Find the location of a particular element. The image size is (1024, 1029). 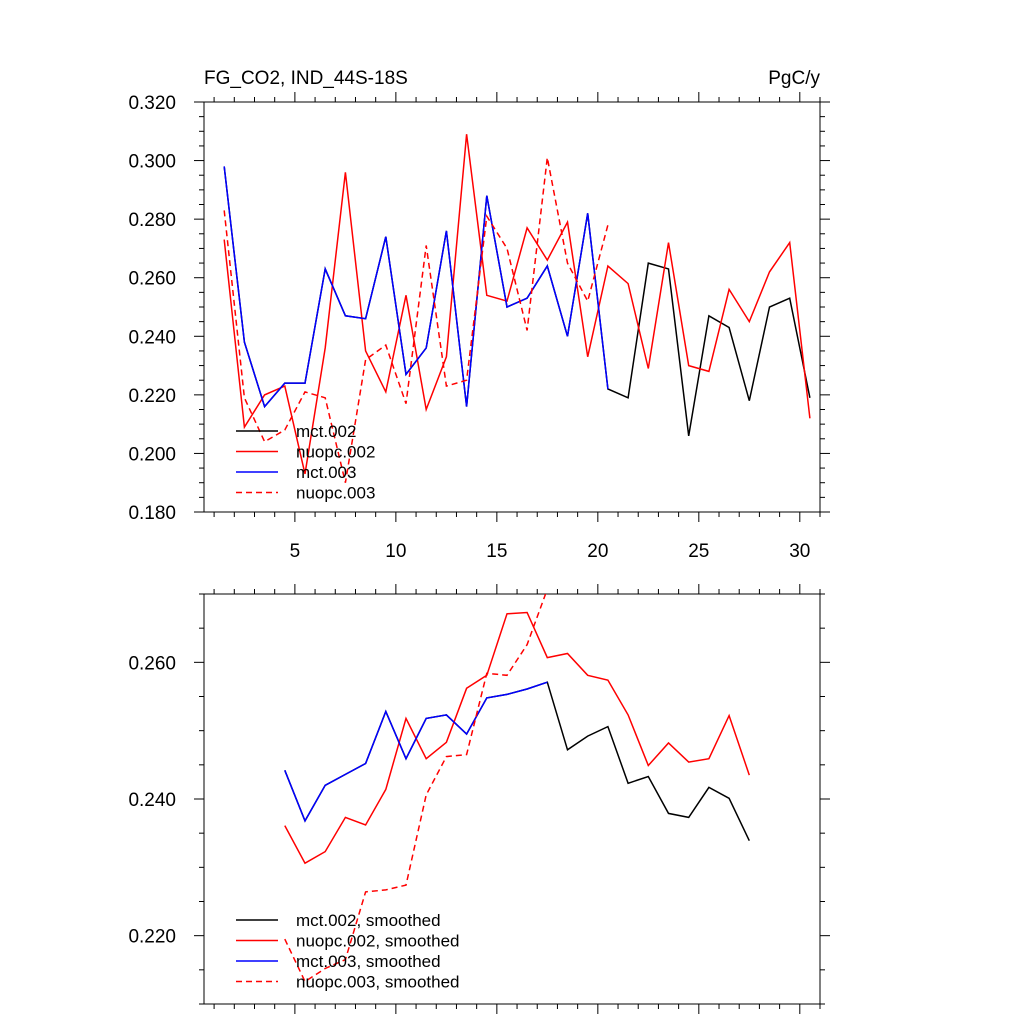

x-tick-label: 15 is located at coordinates (496, 551).